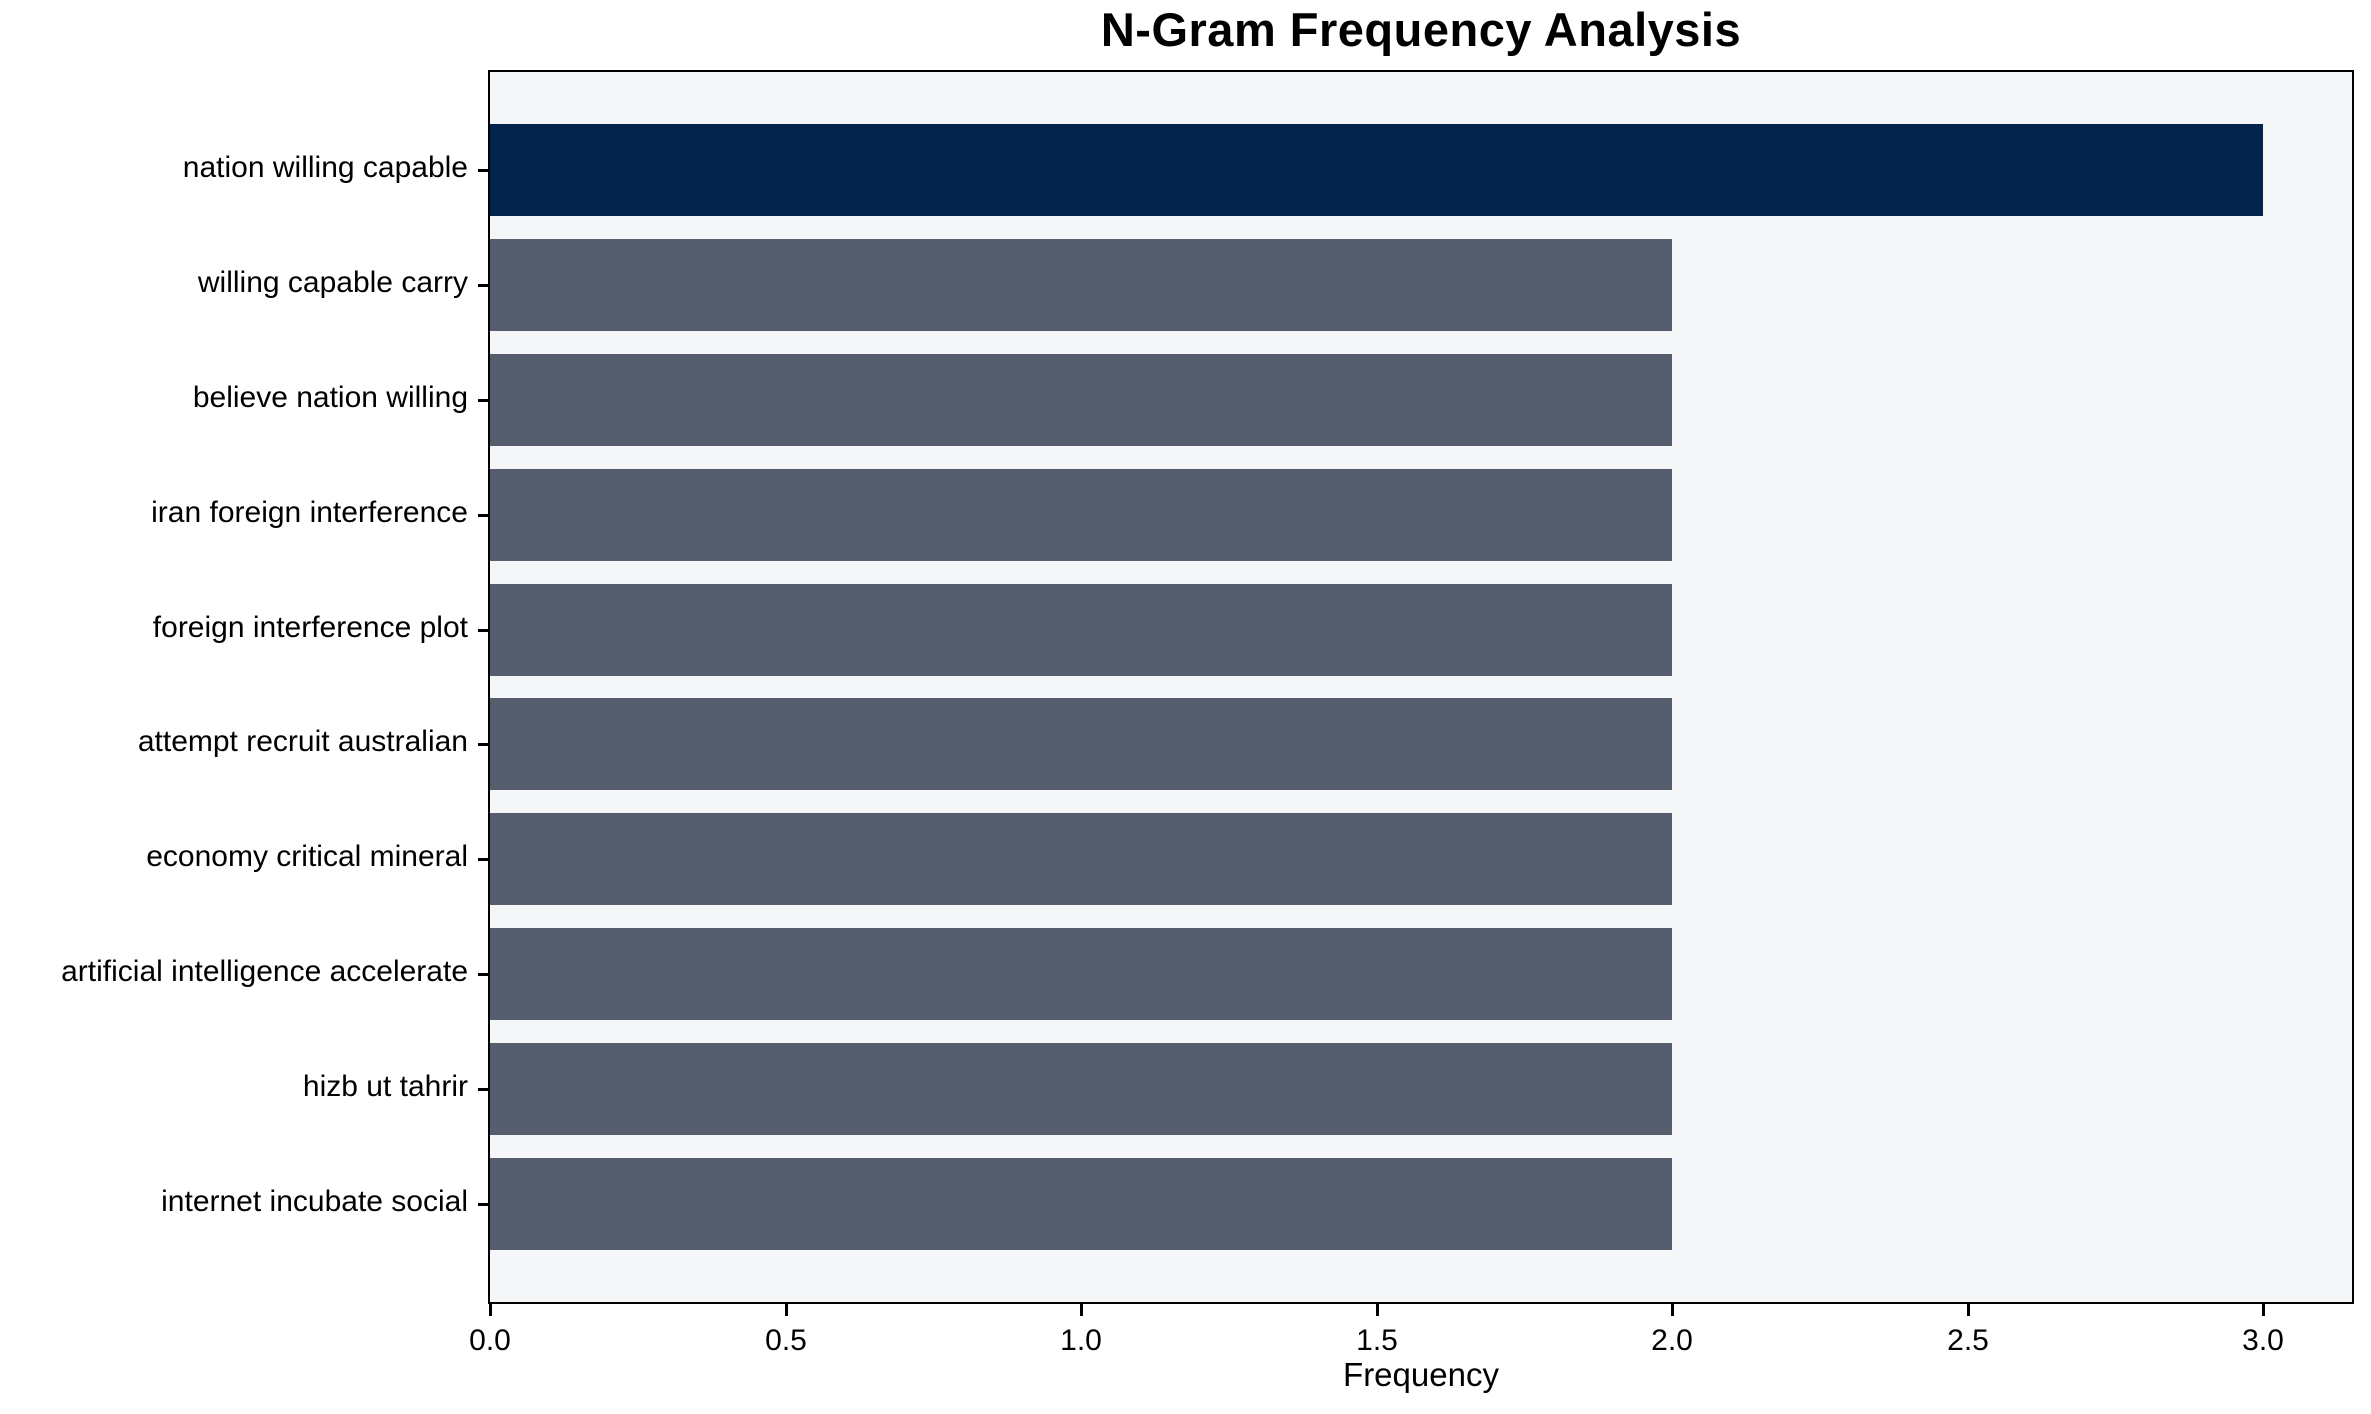 This screenshot has width=2371, height=1414. What do you see at coordinates (2263, 1340) in the screenshot?
I see `x-tick-label: 3.0` at bounding box center [2263, 1340].